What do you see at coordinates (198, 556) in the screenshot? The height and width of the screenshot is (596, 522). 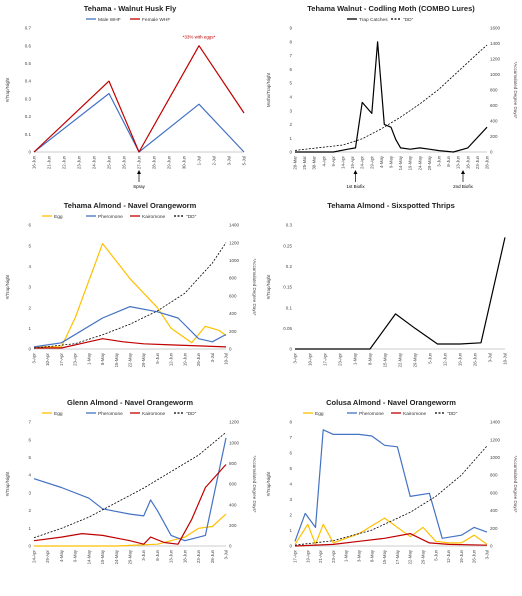 I see `x-tick-label: 23-Jun` at bounding box center [198, 556].